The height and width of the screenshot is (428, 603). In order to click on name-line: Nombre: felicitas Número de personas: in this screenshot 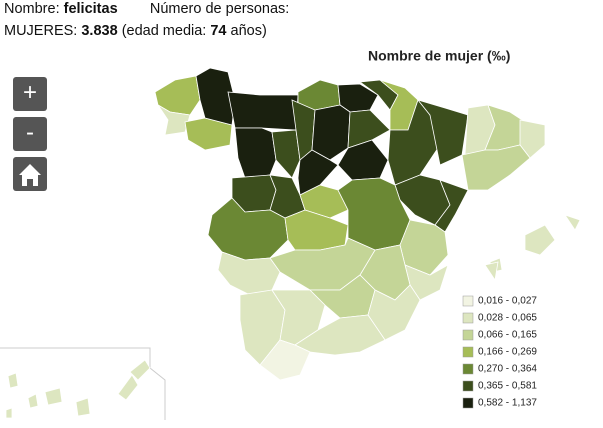, I will do `click(146, 9)`.